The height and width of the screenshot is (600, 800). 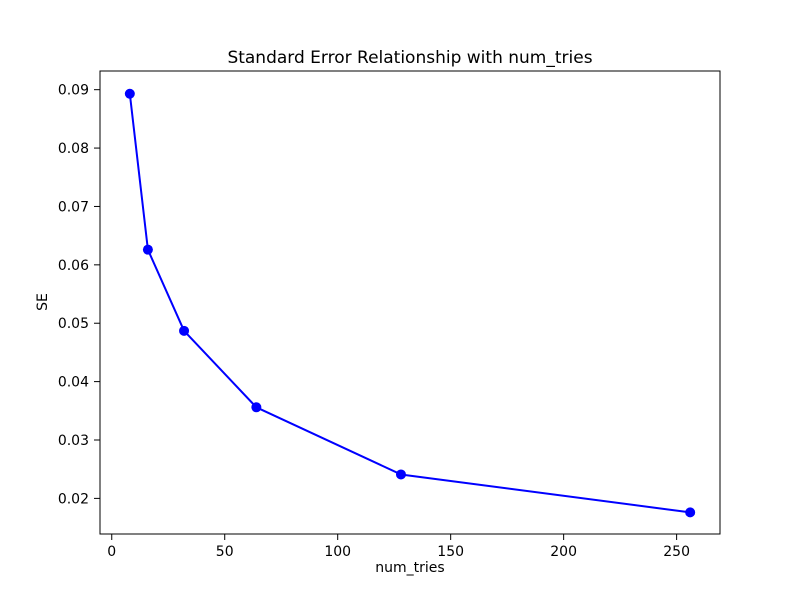 What do you see at coordinates (73, 149) in the screenshot?
I see `y-tick-label: 0.08` at bounding box center [73, 149].